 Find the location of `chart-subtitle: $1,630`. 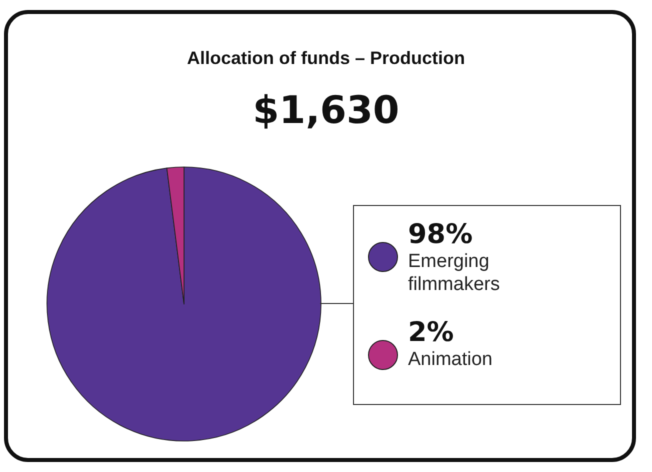

chart-subtitle: $1,630 is located at coordinates (326, 110).